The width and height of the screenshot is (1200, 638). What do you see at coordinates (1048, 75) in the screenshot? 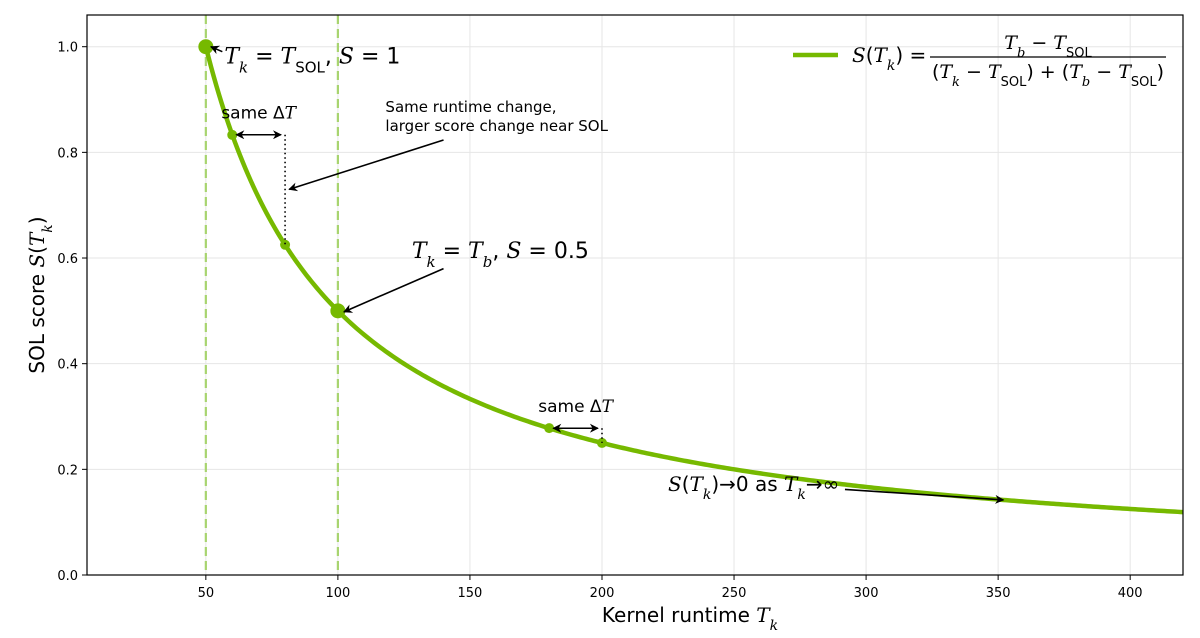
I see `legend-denominator: (Tk − TSOL) + (Tb − TSOL)` at bounding box center [1048, 75].